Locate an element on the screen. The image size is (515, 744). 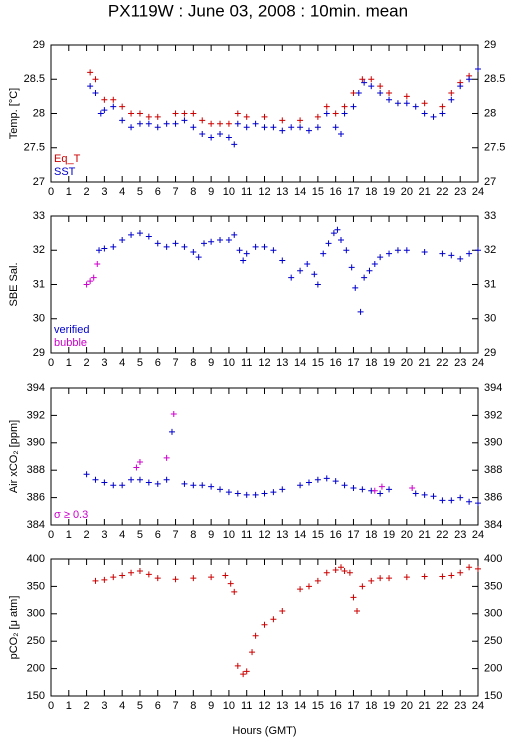
x-tick-label: 8 is located at coordinates (193, 363).